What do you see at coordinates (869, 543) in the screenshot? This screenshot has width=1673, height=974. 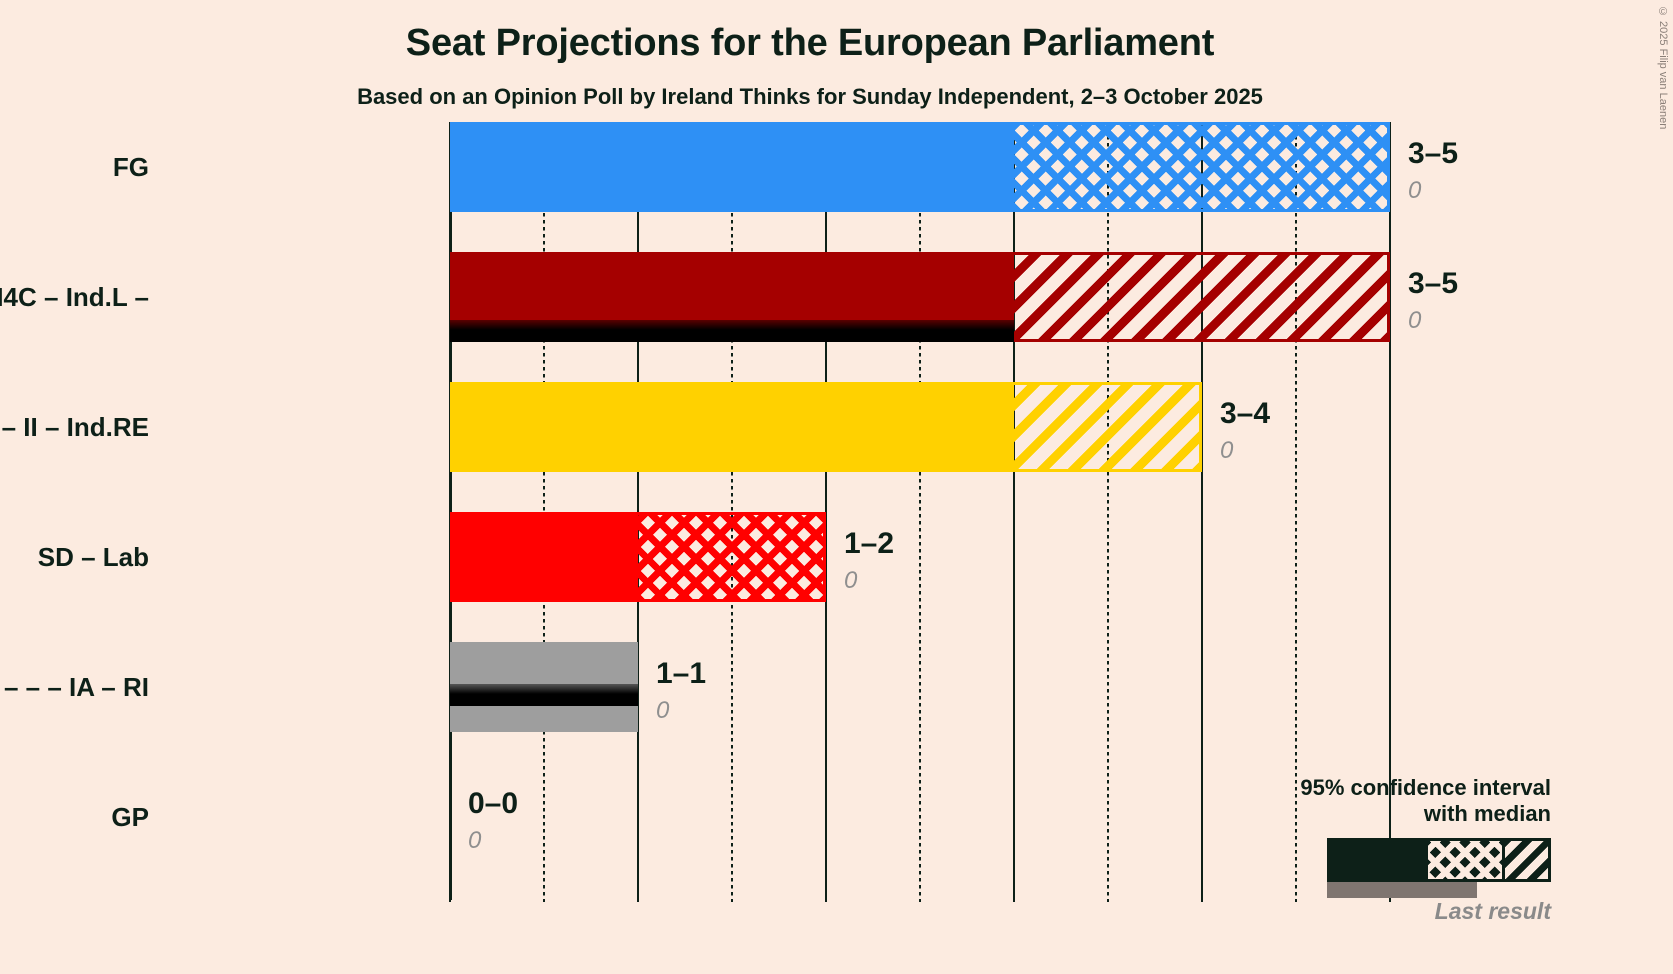 I see `seat-range-label: 1–2` at bounding box center [869, 543].